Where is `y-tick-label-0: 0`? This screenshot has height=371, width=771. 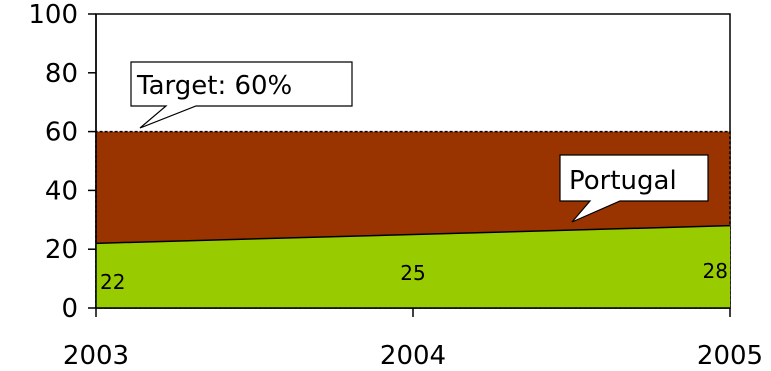
y-tick-label-0: 0 is located at coordinates (69, 309).